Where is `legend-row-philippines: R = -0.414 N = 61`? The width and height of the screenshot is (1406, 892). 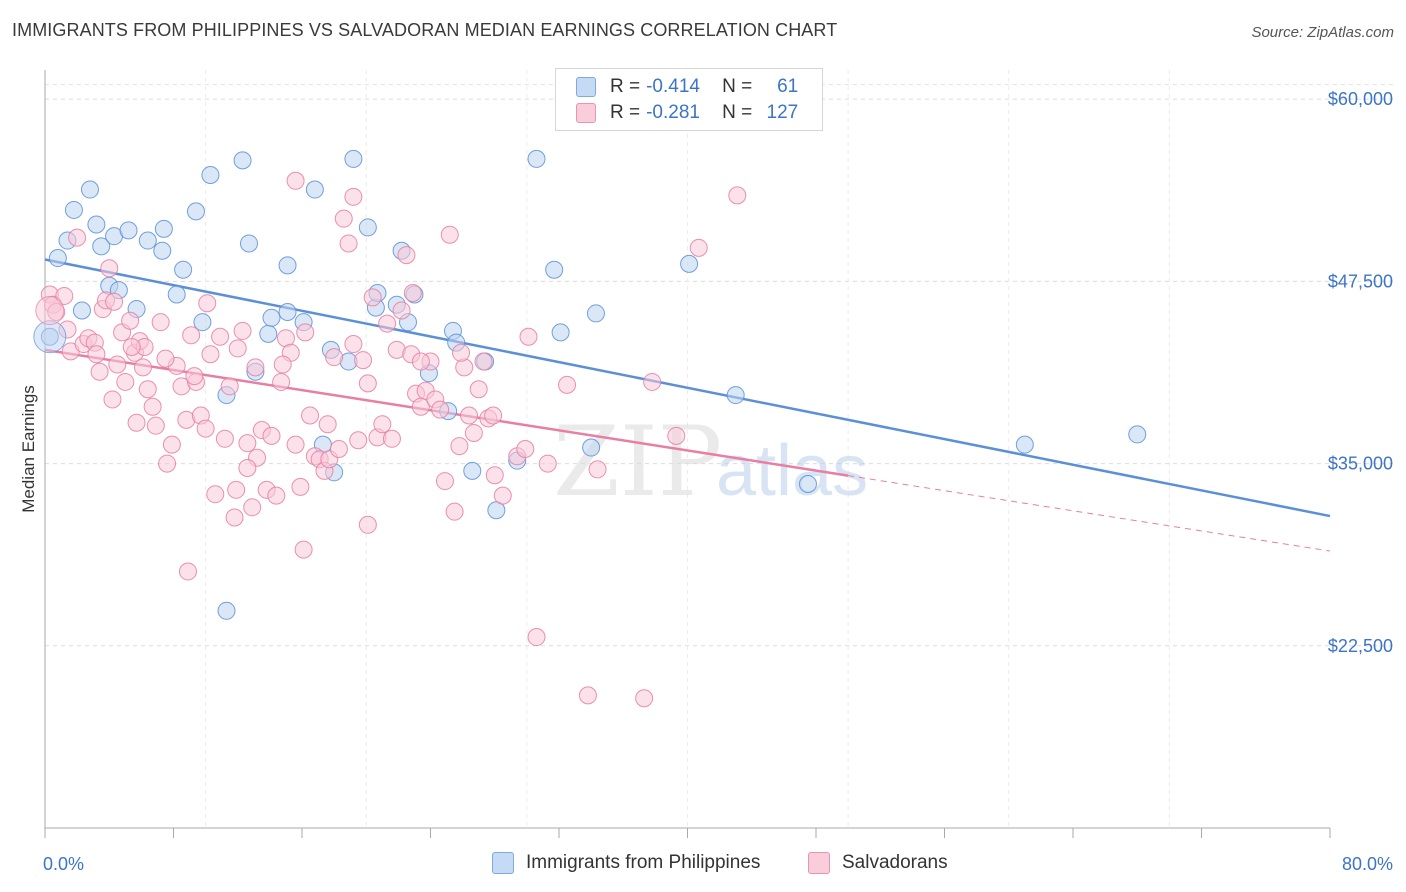 legend-row-philippines: R = -0.414 N = 61 is located at coordinates (687, 87).